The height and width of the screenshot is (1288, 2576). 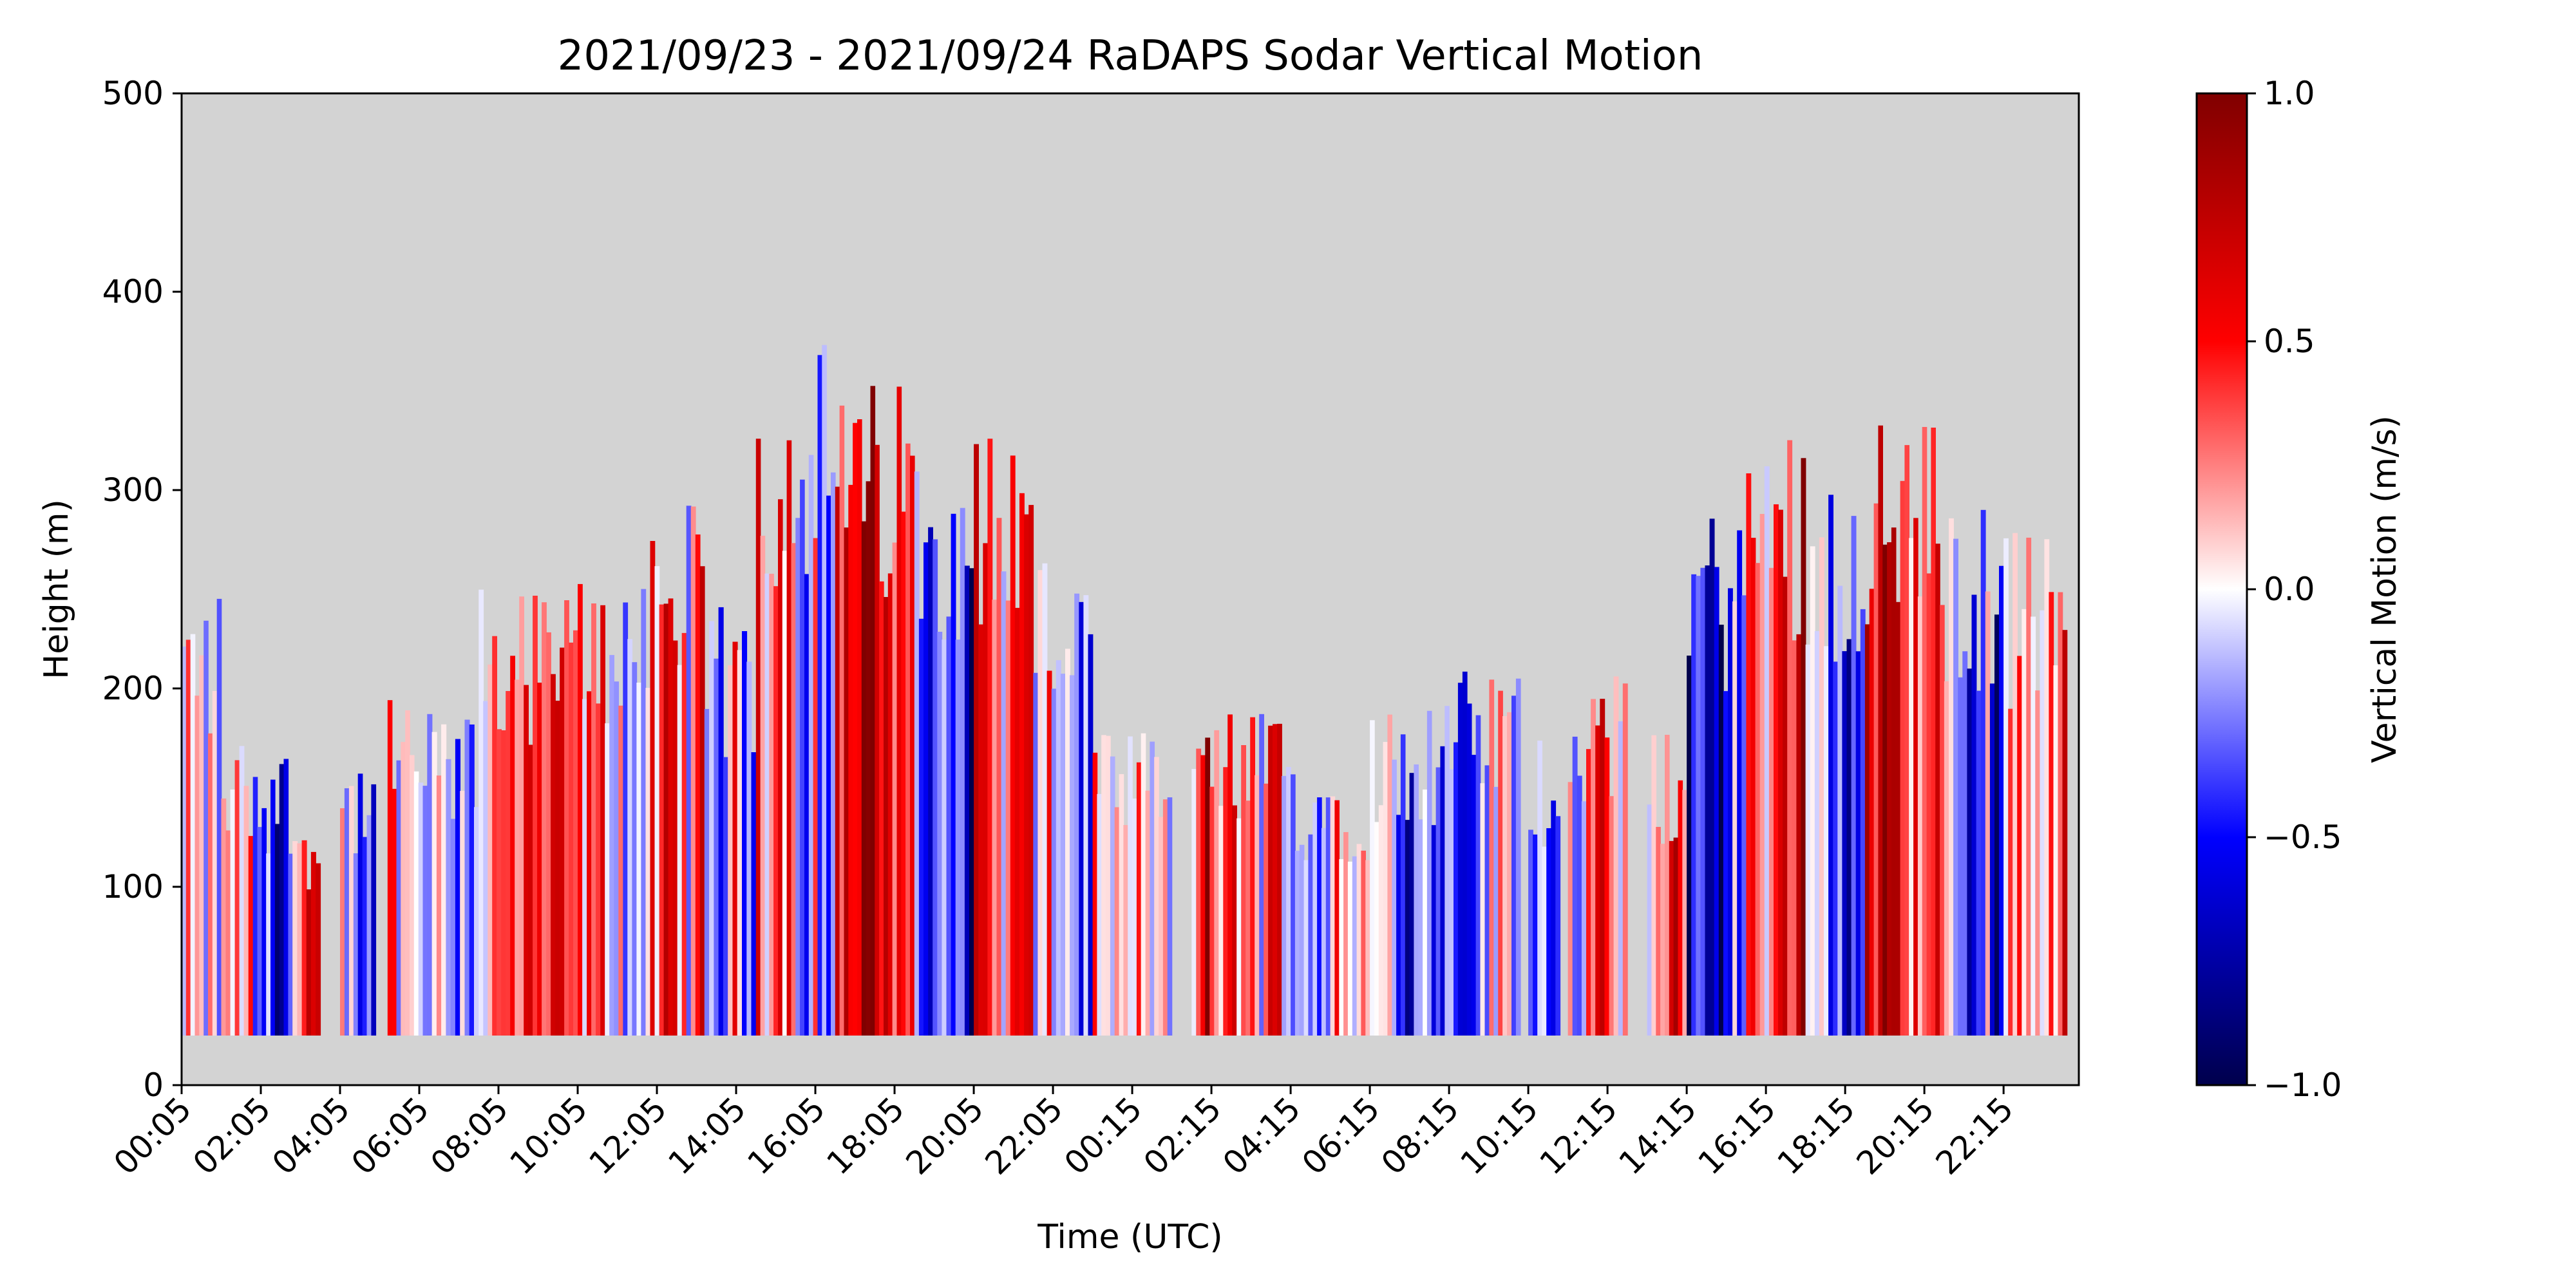 What do you see at coordinates (1500, 1136) in the screenshot?
I see `x-tick-label: 10:15` at bounding box center [1500, 1136].